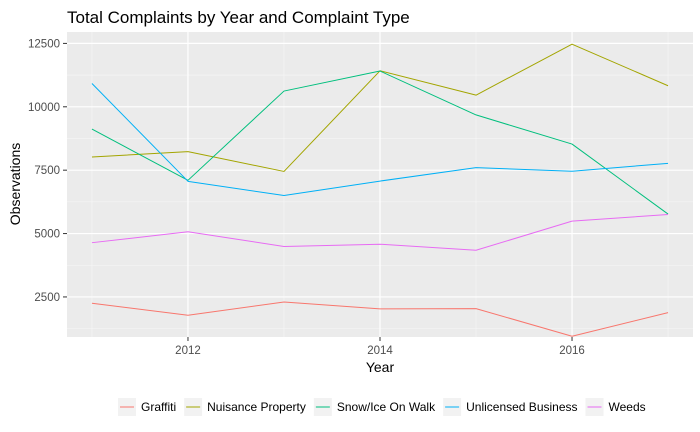 The height and width of the screenshot is (432, 700). I want to click on legend-item-nuisance-property: Nuisance Property, so click(245, 407).